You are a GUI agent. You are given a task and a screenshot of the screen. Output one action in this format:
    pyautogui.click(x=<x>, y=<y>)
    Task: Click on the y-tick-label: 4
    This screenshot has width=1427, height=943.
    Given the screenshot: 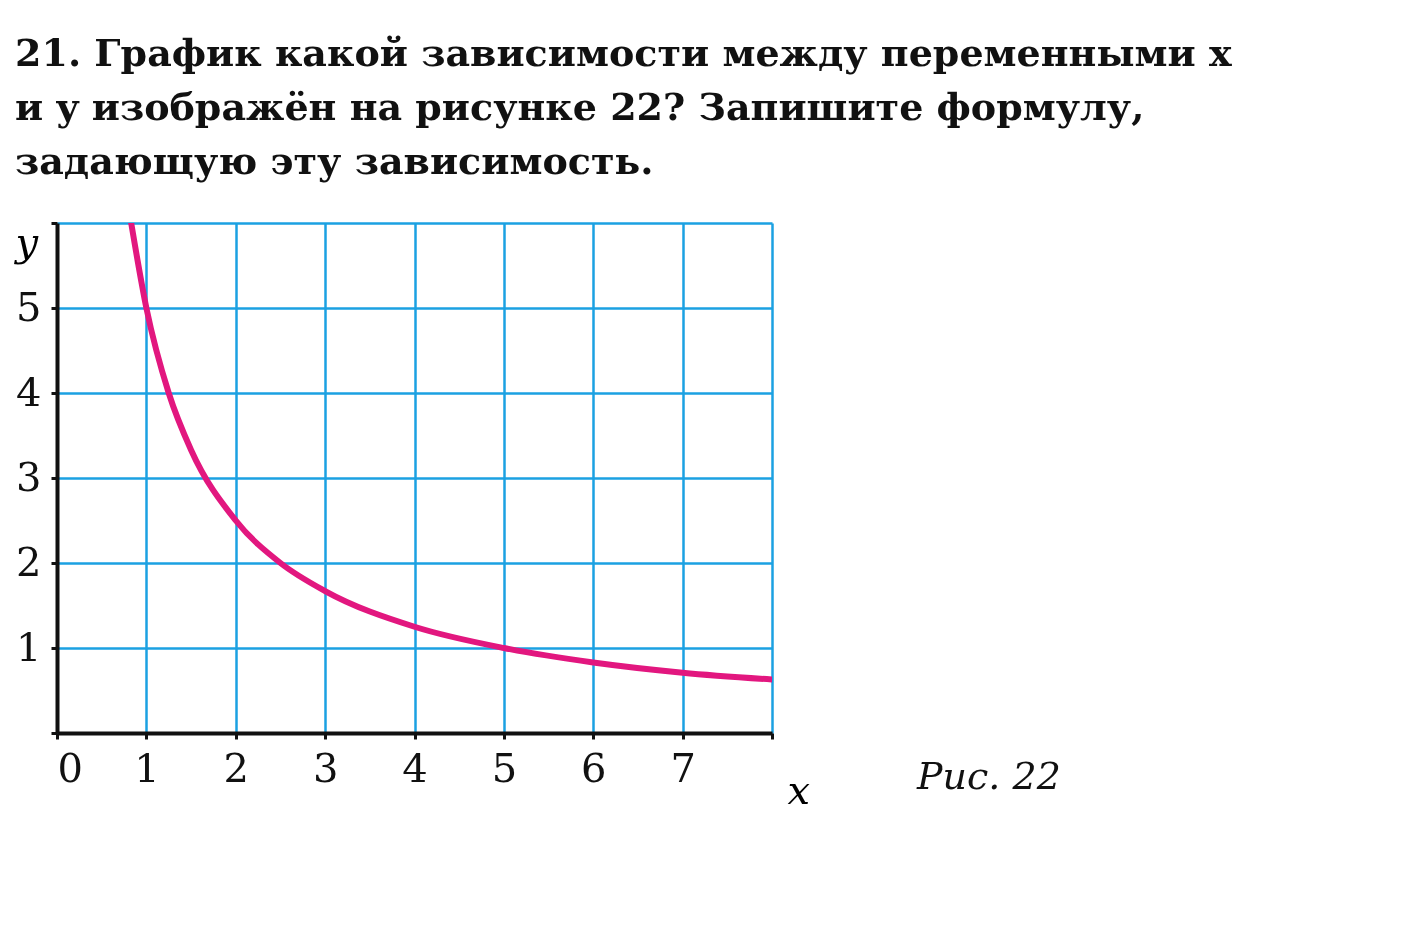 What is the action you would take?
    pyautogui.click(x=29, y=391)
    